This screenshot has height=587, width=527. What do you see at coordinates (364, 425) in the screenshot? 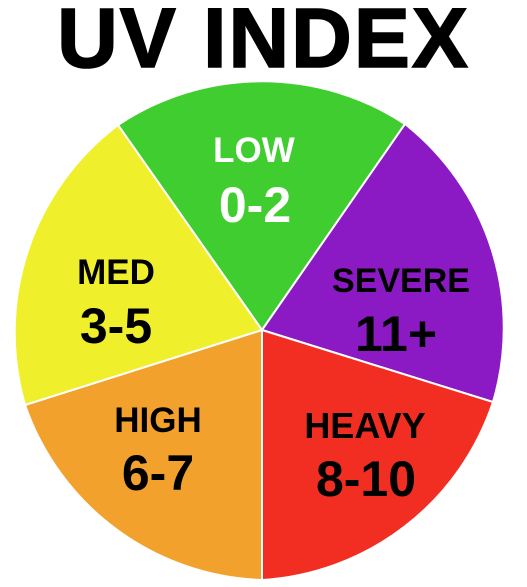
I see `slice-heavy-label: HEAVY` at bounding box center [364, 425].